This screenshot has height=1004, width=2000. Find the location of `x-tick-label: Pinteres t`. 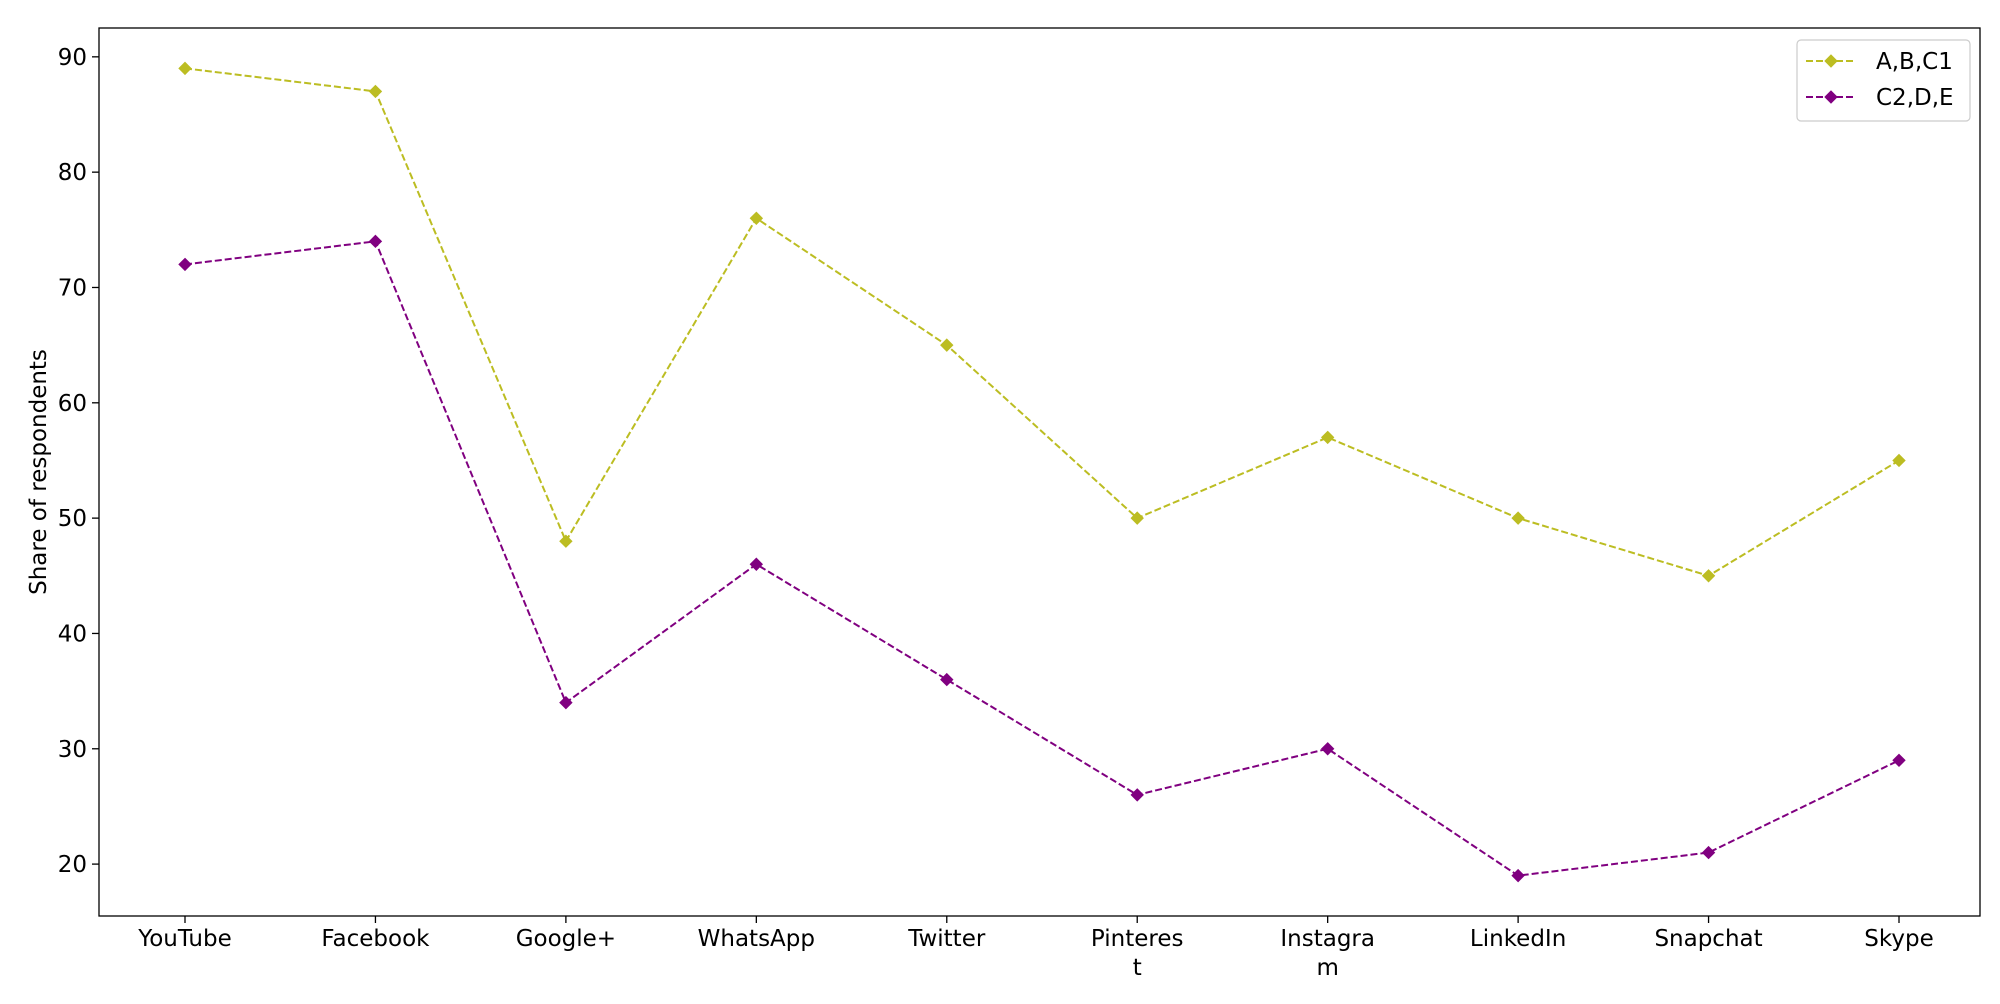

x-tick-label: Pinteres t is located at coordinates (1137, 953).